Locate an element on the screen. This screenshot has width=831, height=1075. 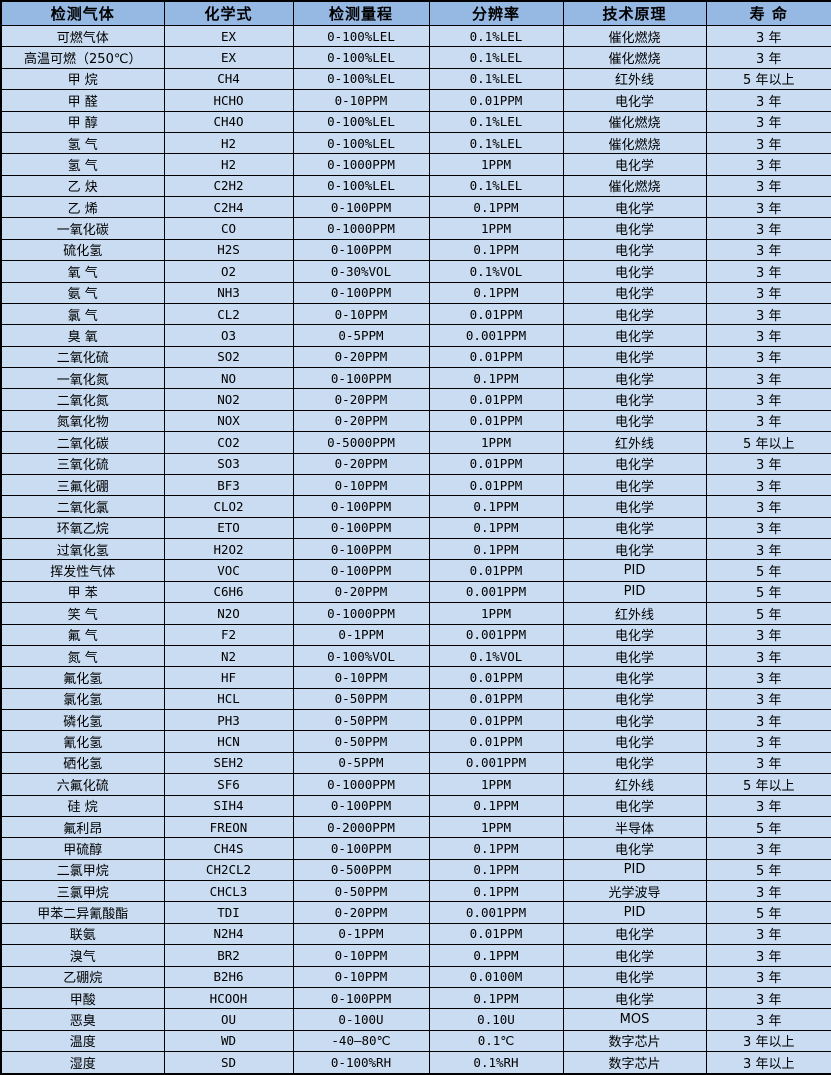
table-row: 二氧化氯 CLO2 0-100PPM 0.1PPM 电化学 3 年 is located at coordinates (415, 506).